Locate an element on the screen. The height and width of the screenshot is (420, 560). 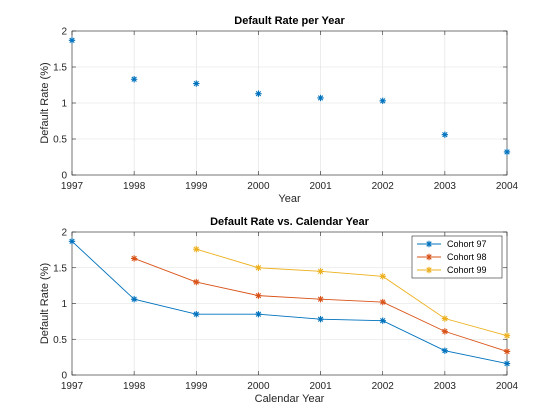
legend-label: Cohort 98 is located at coordinates (467, 257).